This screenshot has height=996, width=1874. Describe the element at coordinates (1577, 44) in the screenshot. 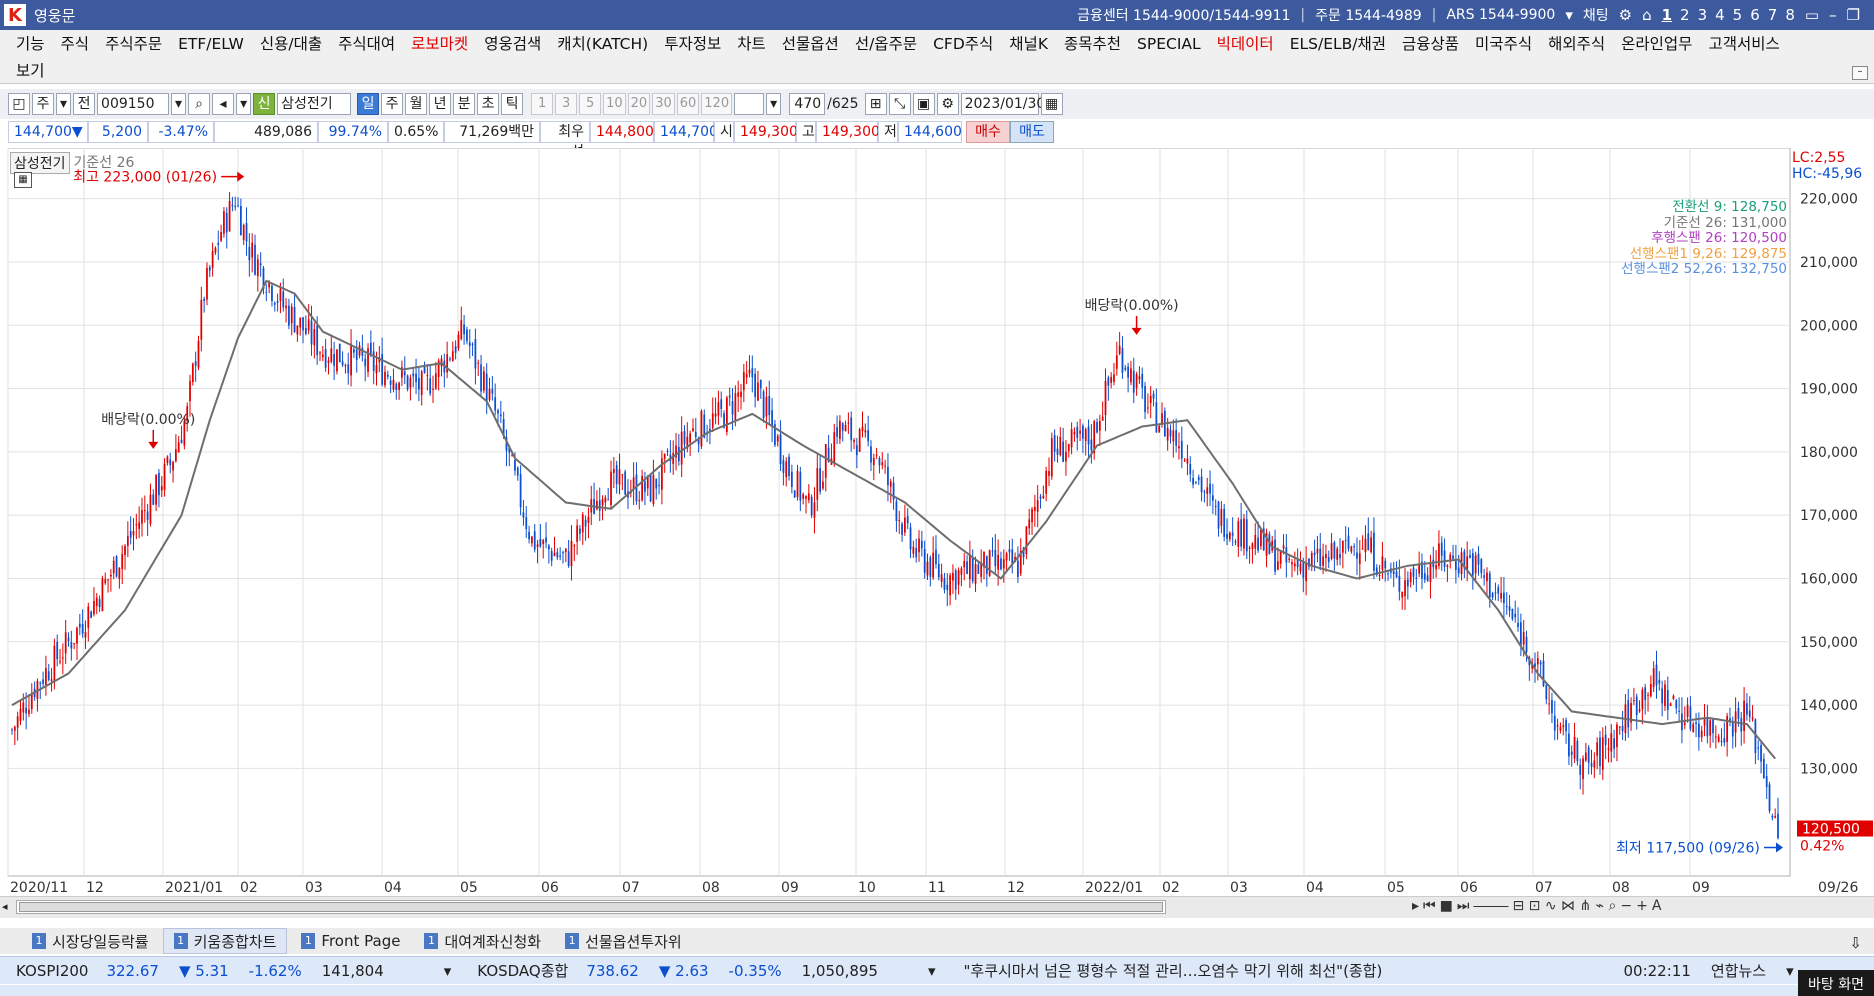

I see `menu-item: 해외주식` at that location.